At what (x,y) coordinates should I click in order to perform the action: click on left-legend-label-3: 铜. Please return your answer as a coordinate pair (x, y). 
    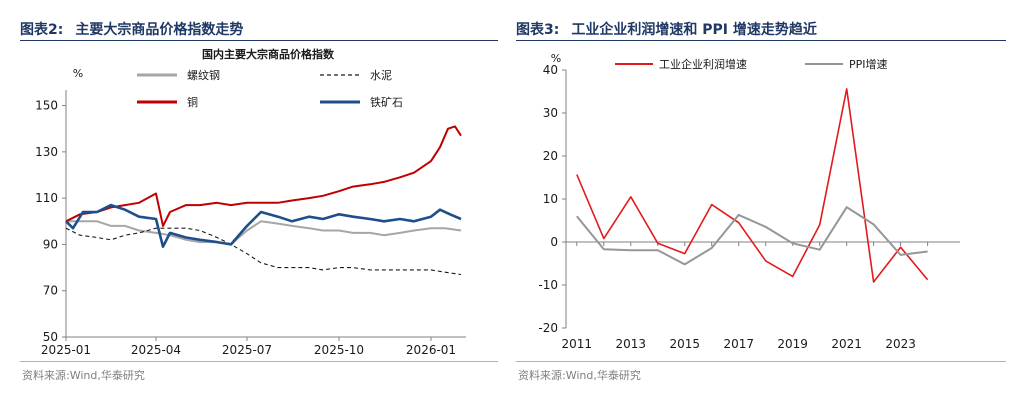
    Looking at the image, I should click on (192, 102).